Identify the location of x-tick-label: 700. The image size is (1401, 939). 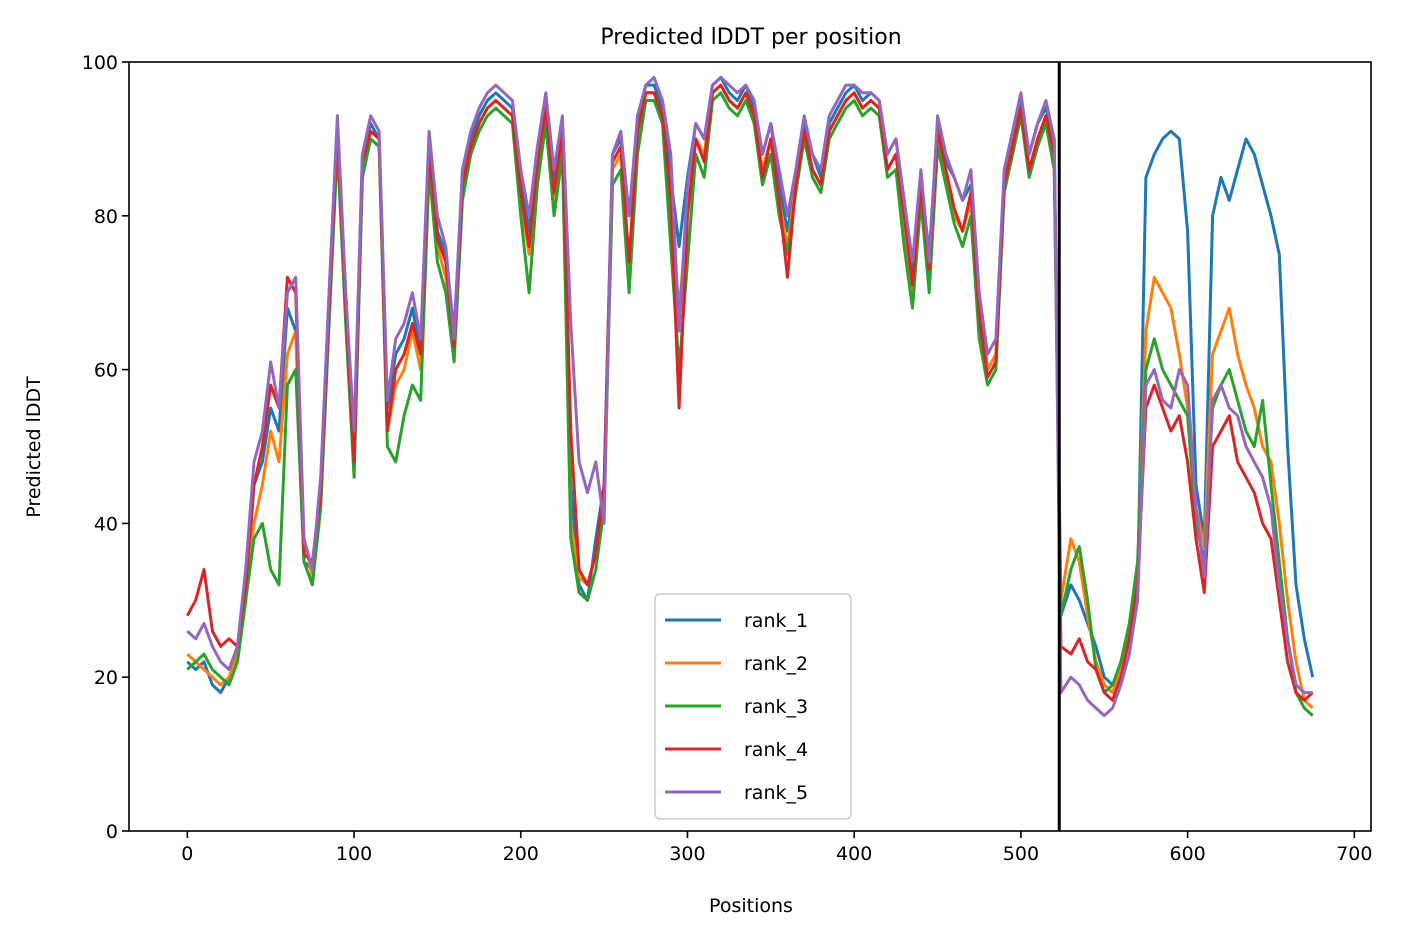
(1354, 854).